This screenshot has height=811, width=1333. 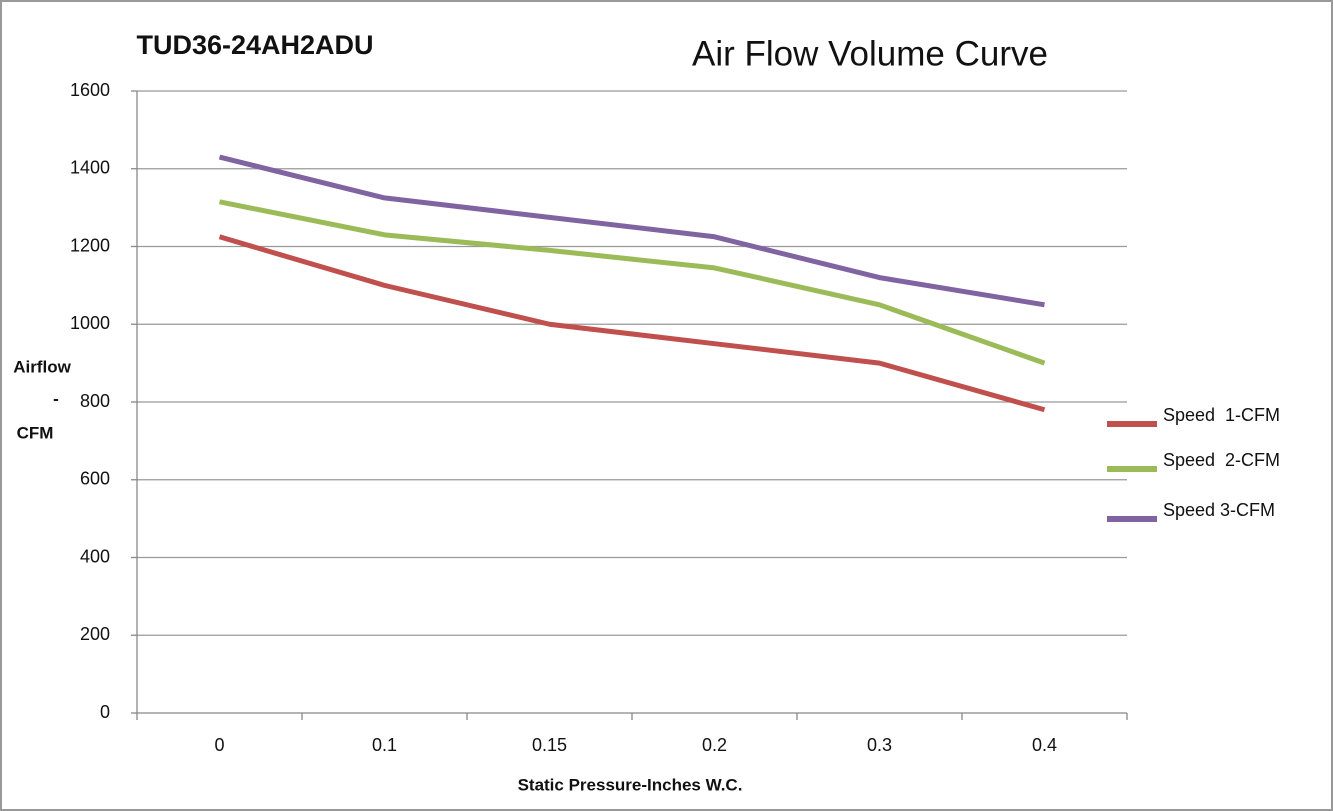 I want to click on y-tick-label: 1200, so click(x=90, y=245).